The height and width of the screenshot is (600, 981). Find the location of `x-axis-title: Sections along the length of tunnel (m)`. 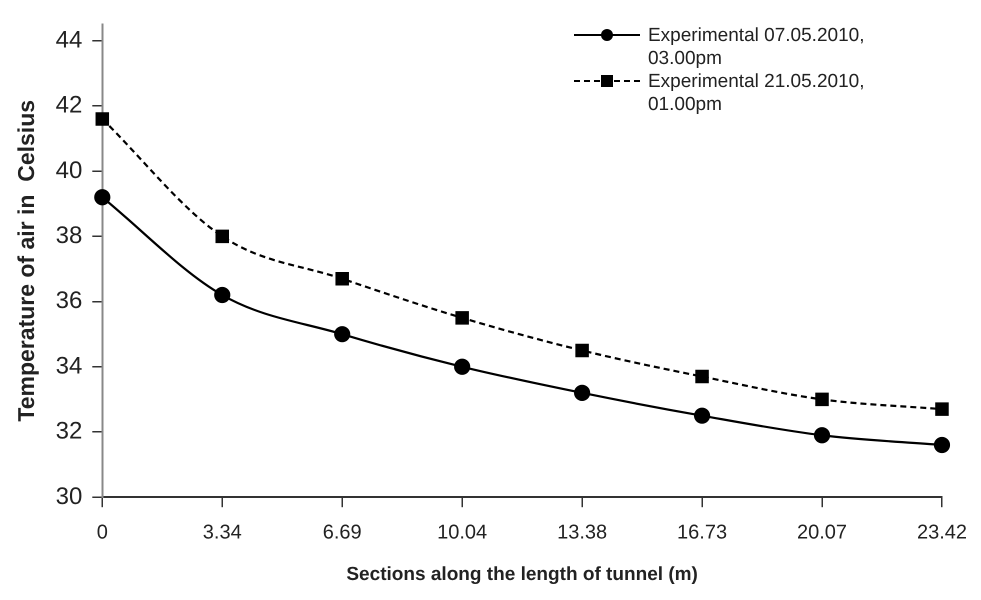

x-axis-title: Sections along the length of tunnel (m) is located at coordinates (522, 574).